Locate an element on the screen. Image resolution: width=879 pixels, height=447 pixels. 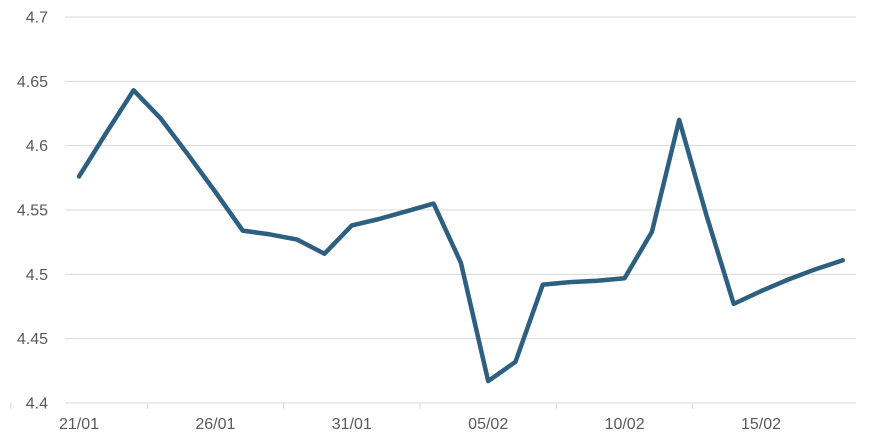
y-axis-label: 4.65 is located at coordinates (32, 82).